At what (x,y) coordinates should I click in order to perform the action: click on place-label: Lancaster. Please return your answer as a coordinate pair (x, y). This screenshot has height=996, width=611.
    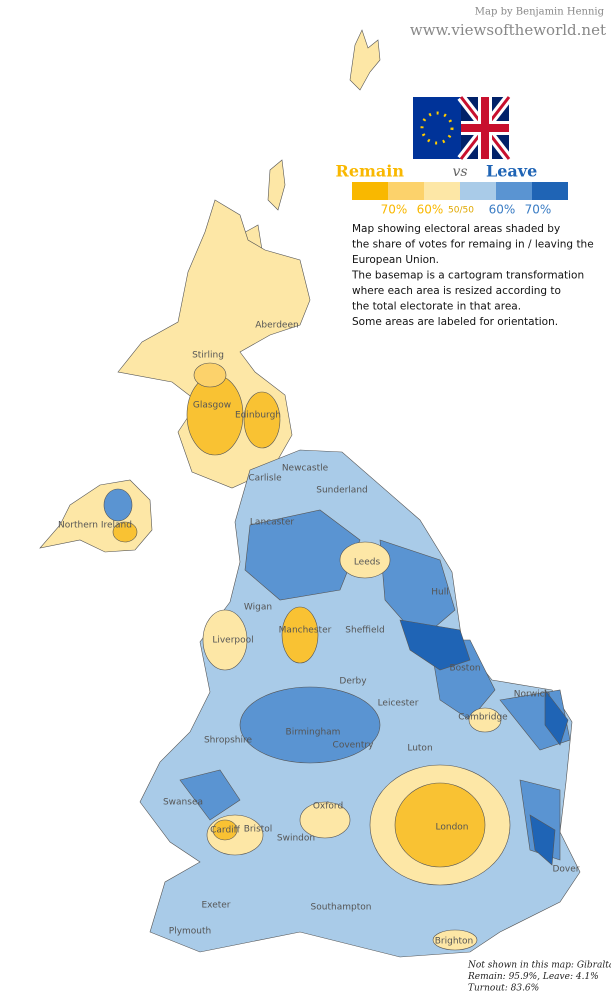
    Looking at the image, I should click on (272, 523).